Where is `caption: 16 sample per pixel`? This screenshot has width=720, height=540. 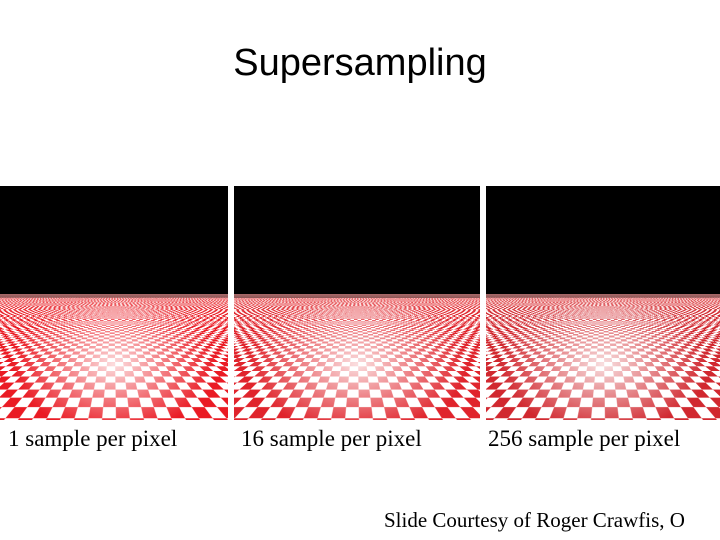
caption: 16 sample per pixel is located at coordinates (331, 438).